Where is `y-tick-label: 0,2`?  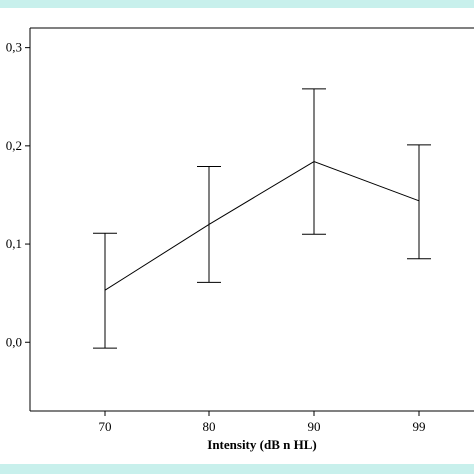 y-tick-label: 0,2 is located at coordinates (14, 145).